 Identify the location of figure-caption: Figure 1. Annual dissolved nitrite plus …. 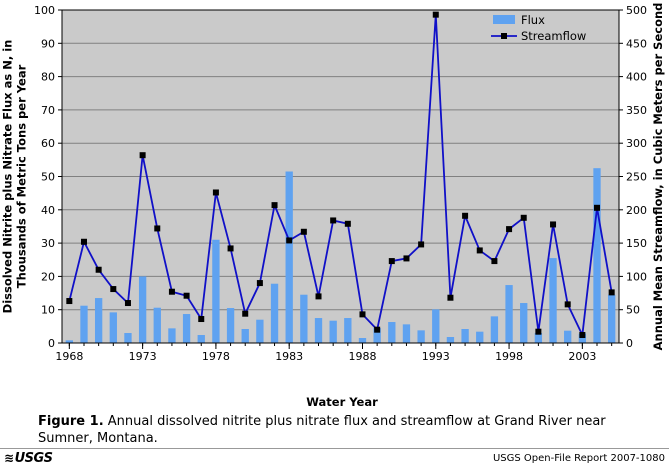
(338, 430).